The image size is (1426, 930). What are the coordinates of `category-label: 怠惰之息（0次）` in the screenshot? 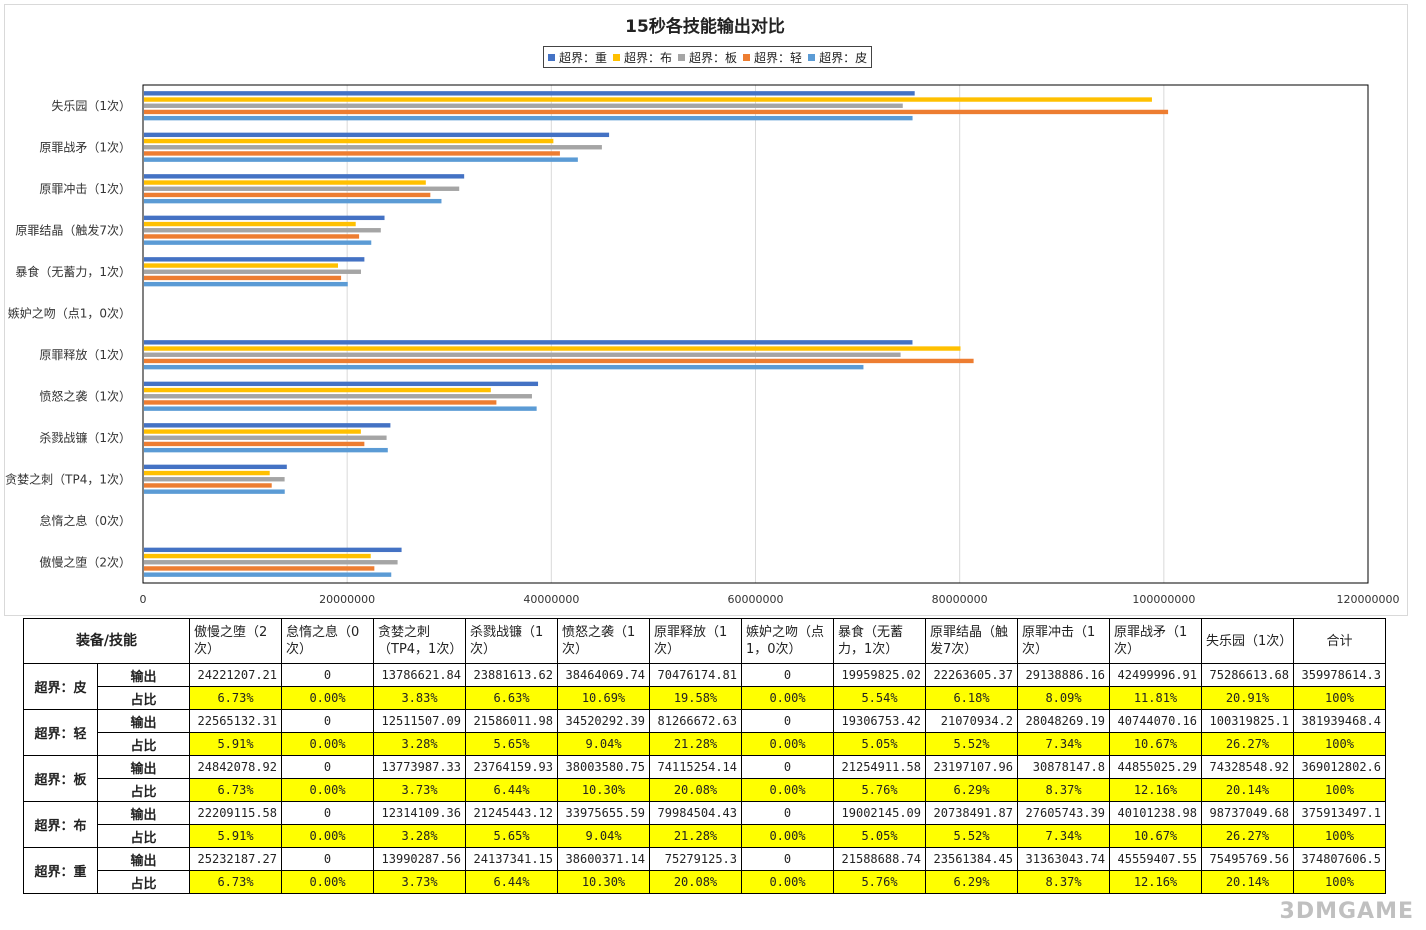 It's located at (85, 520).